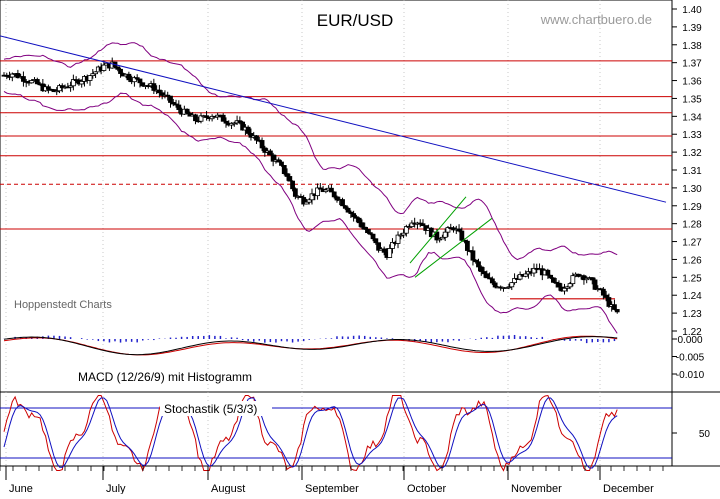 This screenshot has width=720, height=499. I want to click on channel-lower, so click(453, 247).